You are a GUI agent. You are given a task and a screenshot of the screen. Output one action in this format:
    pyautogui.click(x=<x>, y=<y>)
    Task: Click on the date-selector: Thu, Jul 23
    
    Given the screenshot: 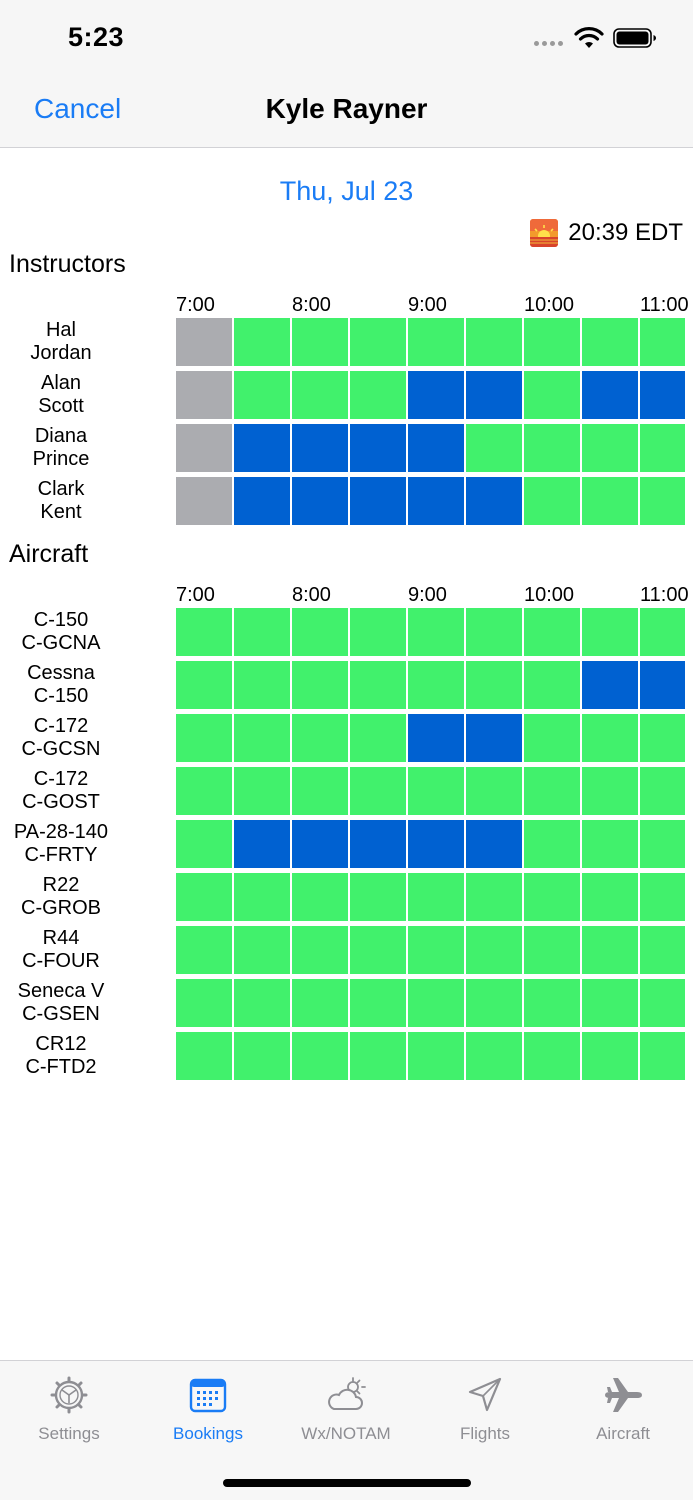 What is the action you would take?
    pyautogui.click(x=346, y=191)
    